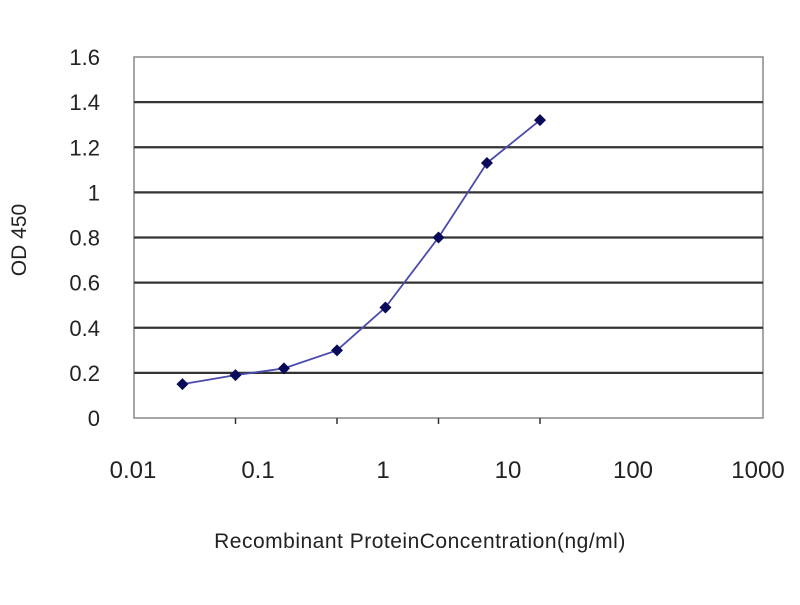 The image size is (800, 605). I want to click on x-tick-label: 1000, so click(757, 470).